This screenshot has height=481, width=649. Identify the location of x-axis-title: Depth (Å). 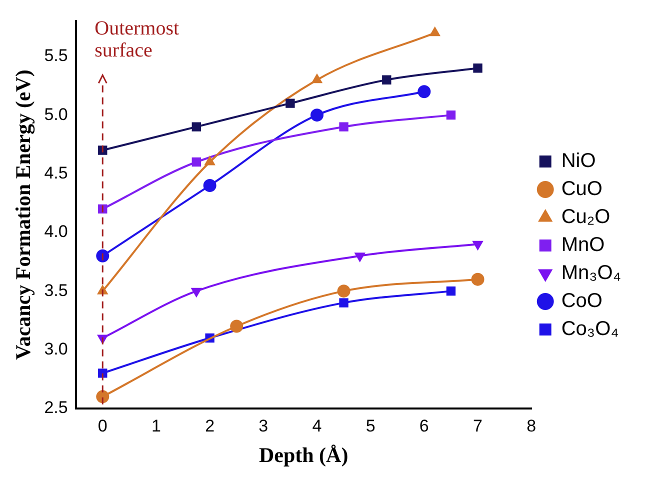
(303, 454).